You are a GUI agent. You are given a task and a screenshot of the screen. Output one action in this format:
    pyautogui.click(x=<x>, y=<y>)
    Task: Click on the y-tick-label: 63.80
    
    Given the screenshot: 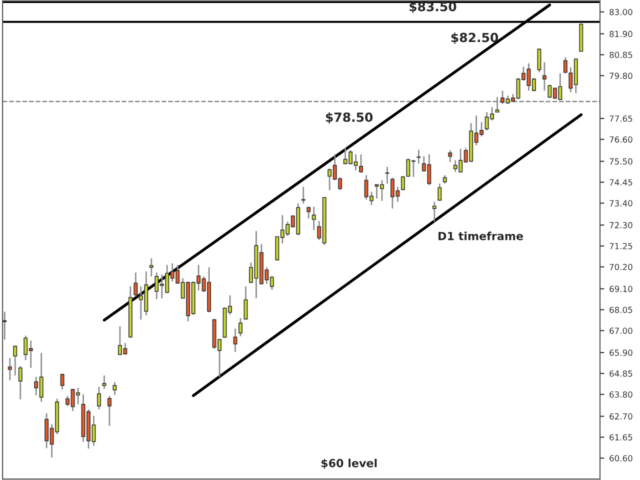 What is the action you would take?
    pyautogui.click(x=621, y=394)
    